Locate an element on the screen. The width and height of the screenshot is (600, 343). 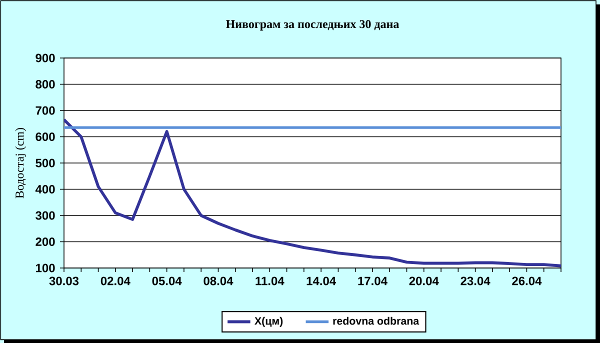
x-tick-label: 20.04 is located at coordinates (424, 281).